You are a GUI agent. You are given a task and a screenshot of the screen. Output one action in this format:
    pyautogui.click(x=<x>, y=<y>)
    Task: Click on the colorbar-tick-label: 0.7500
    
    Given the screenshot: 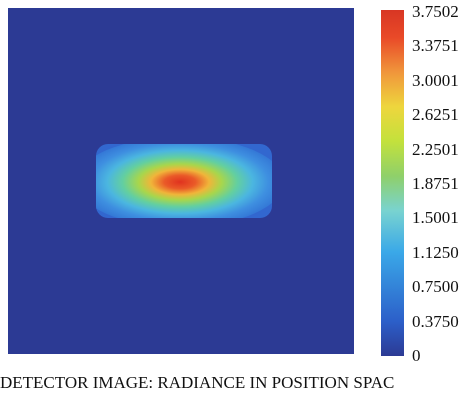 What is the action you would take?
    pyautogui.click(x=435, y=287)
    